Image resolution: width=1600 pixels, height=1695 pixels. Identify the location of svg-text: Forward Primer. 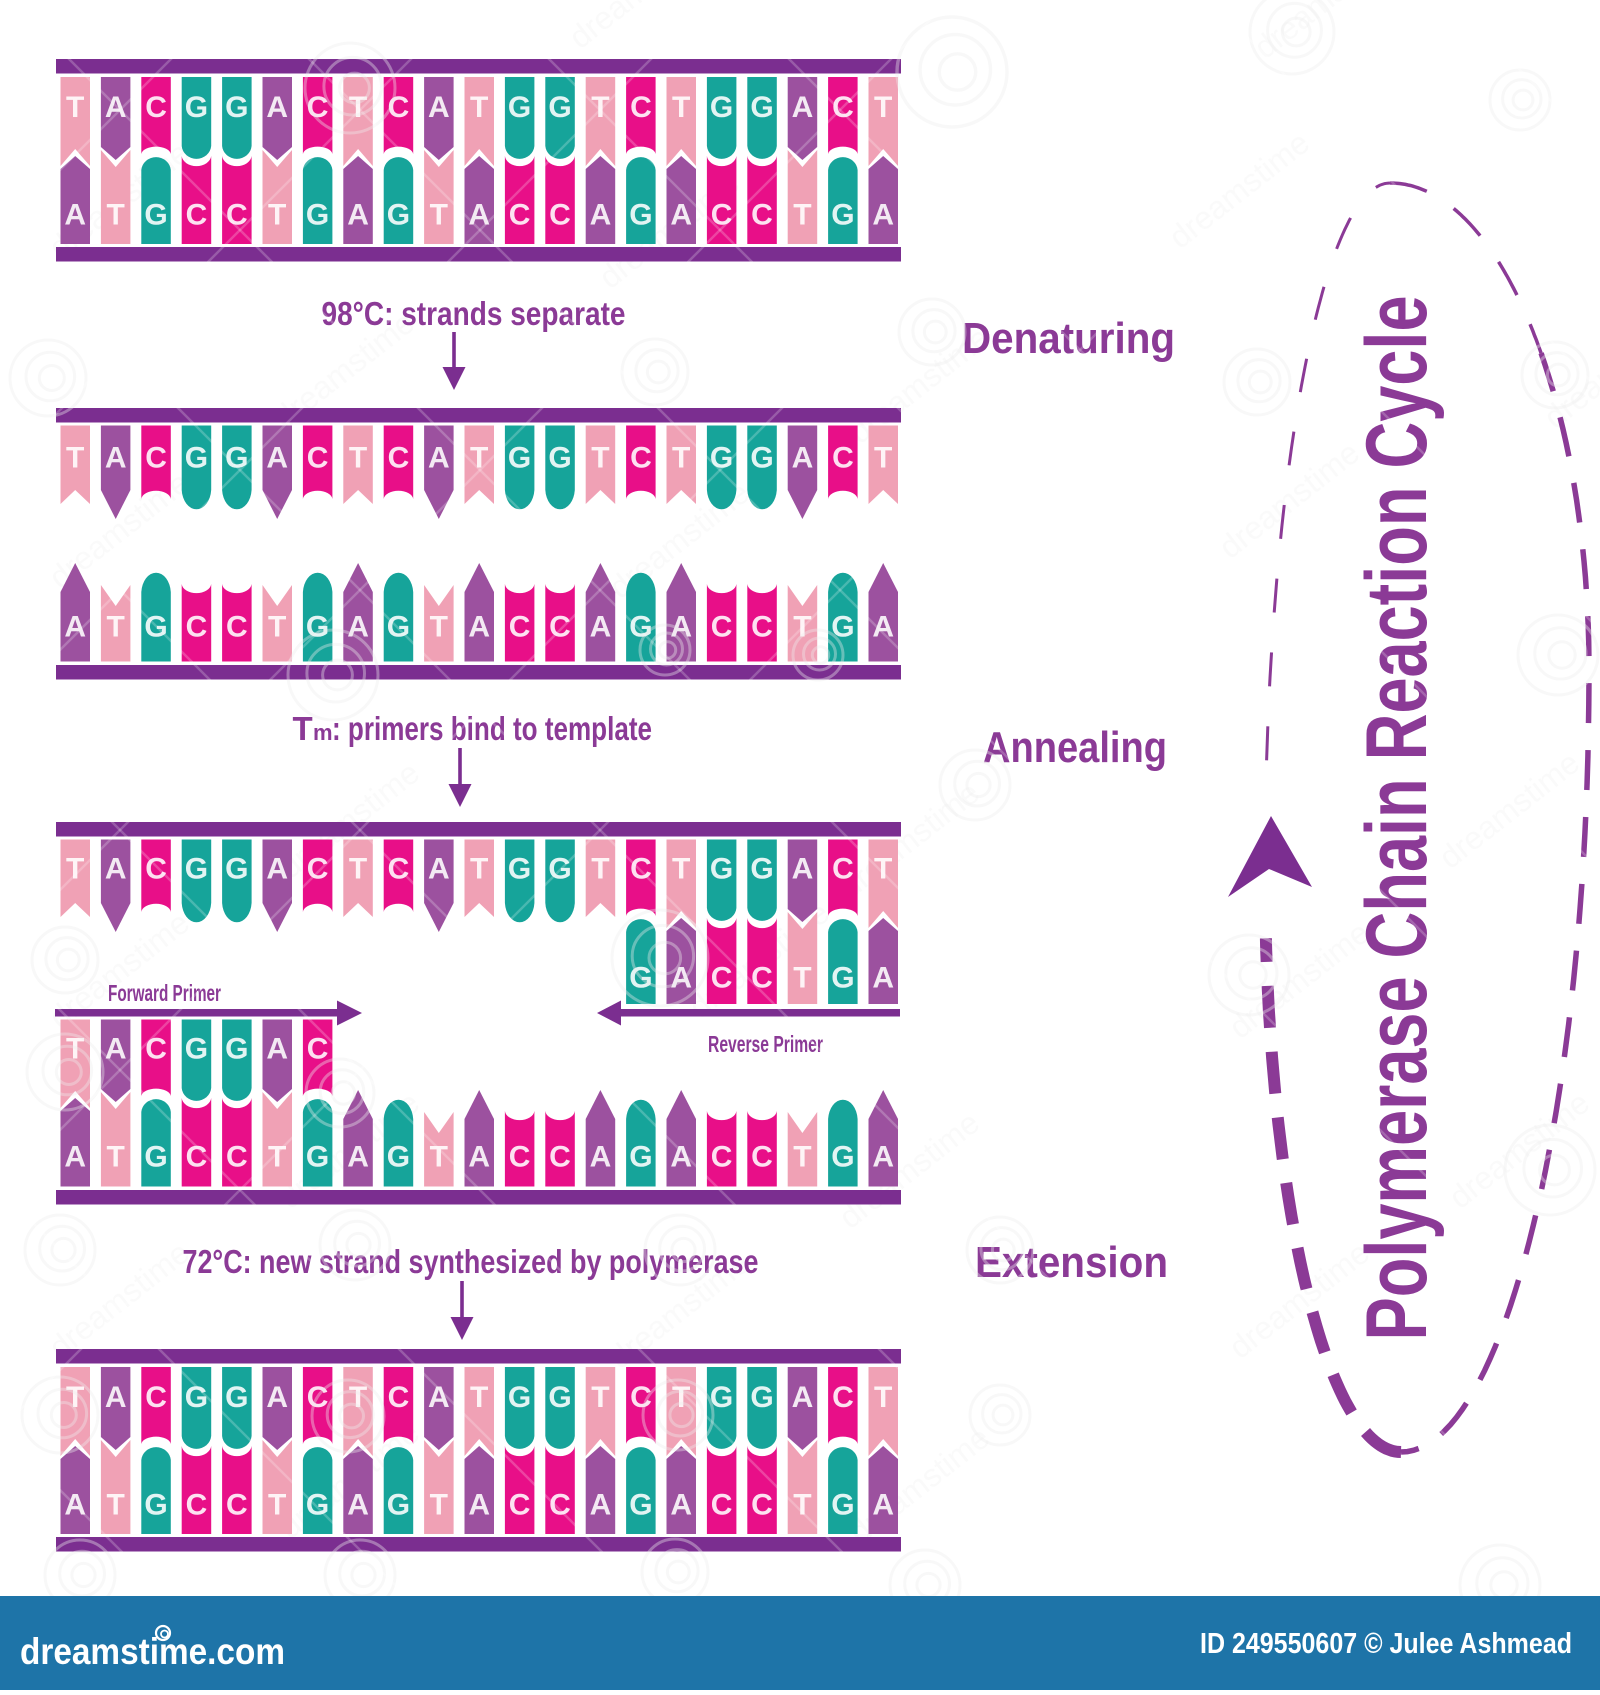
(164, 993).